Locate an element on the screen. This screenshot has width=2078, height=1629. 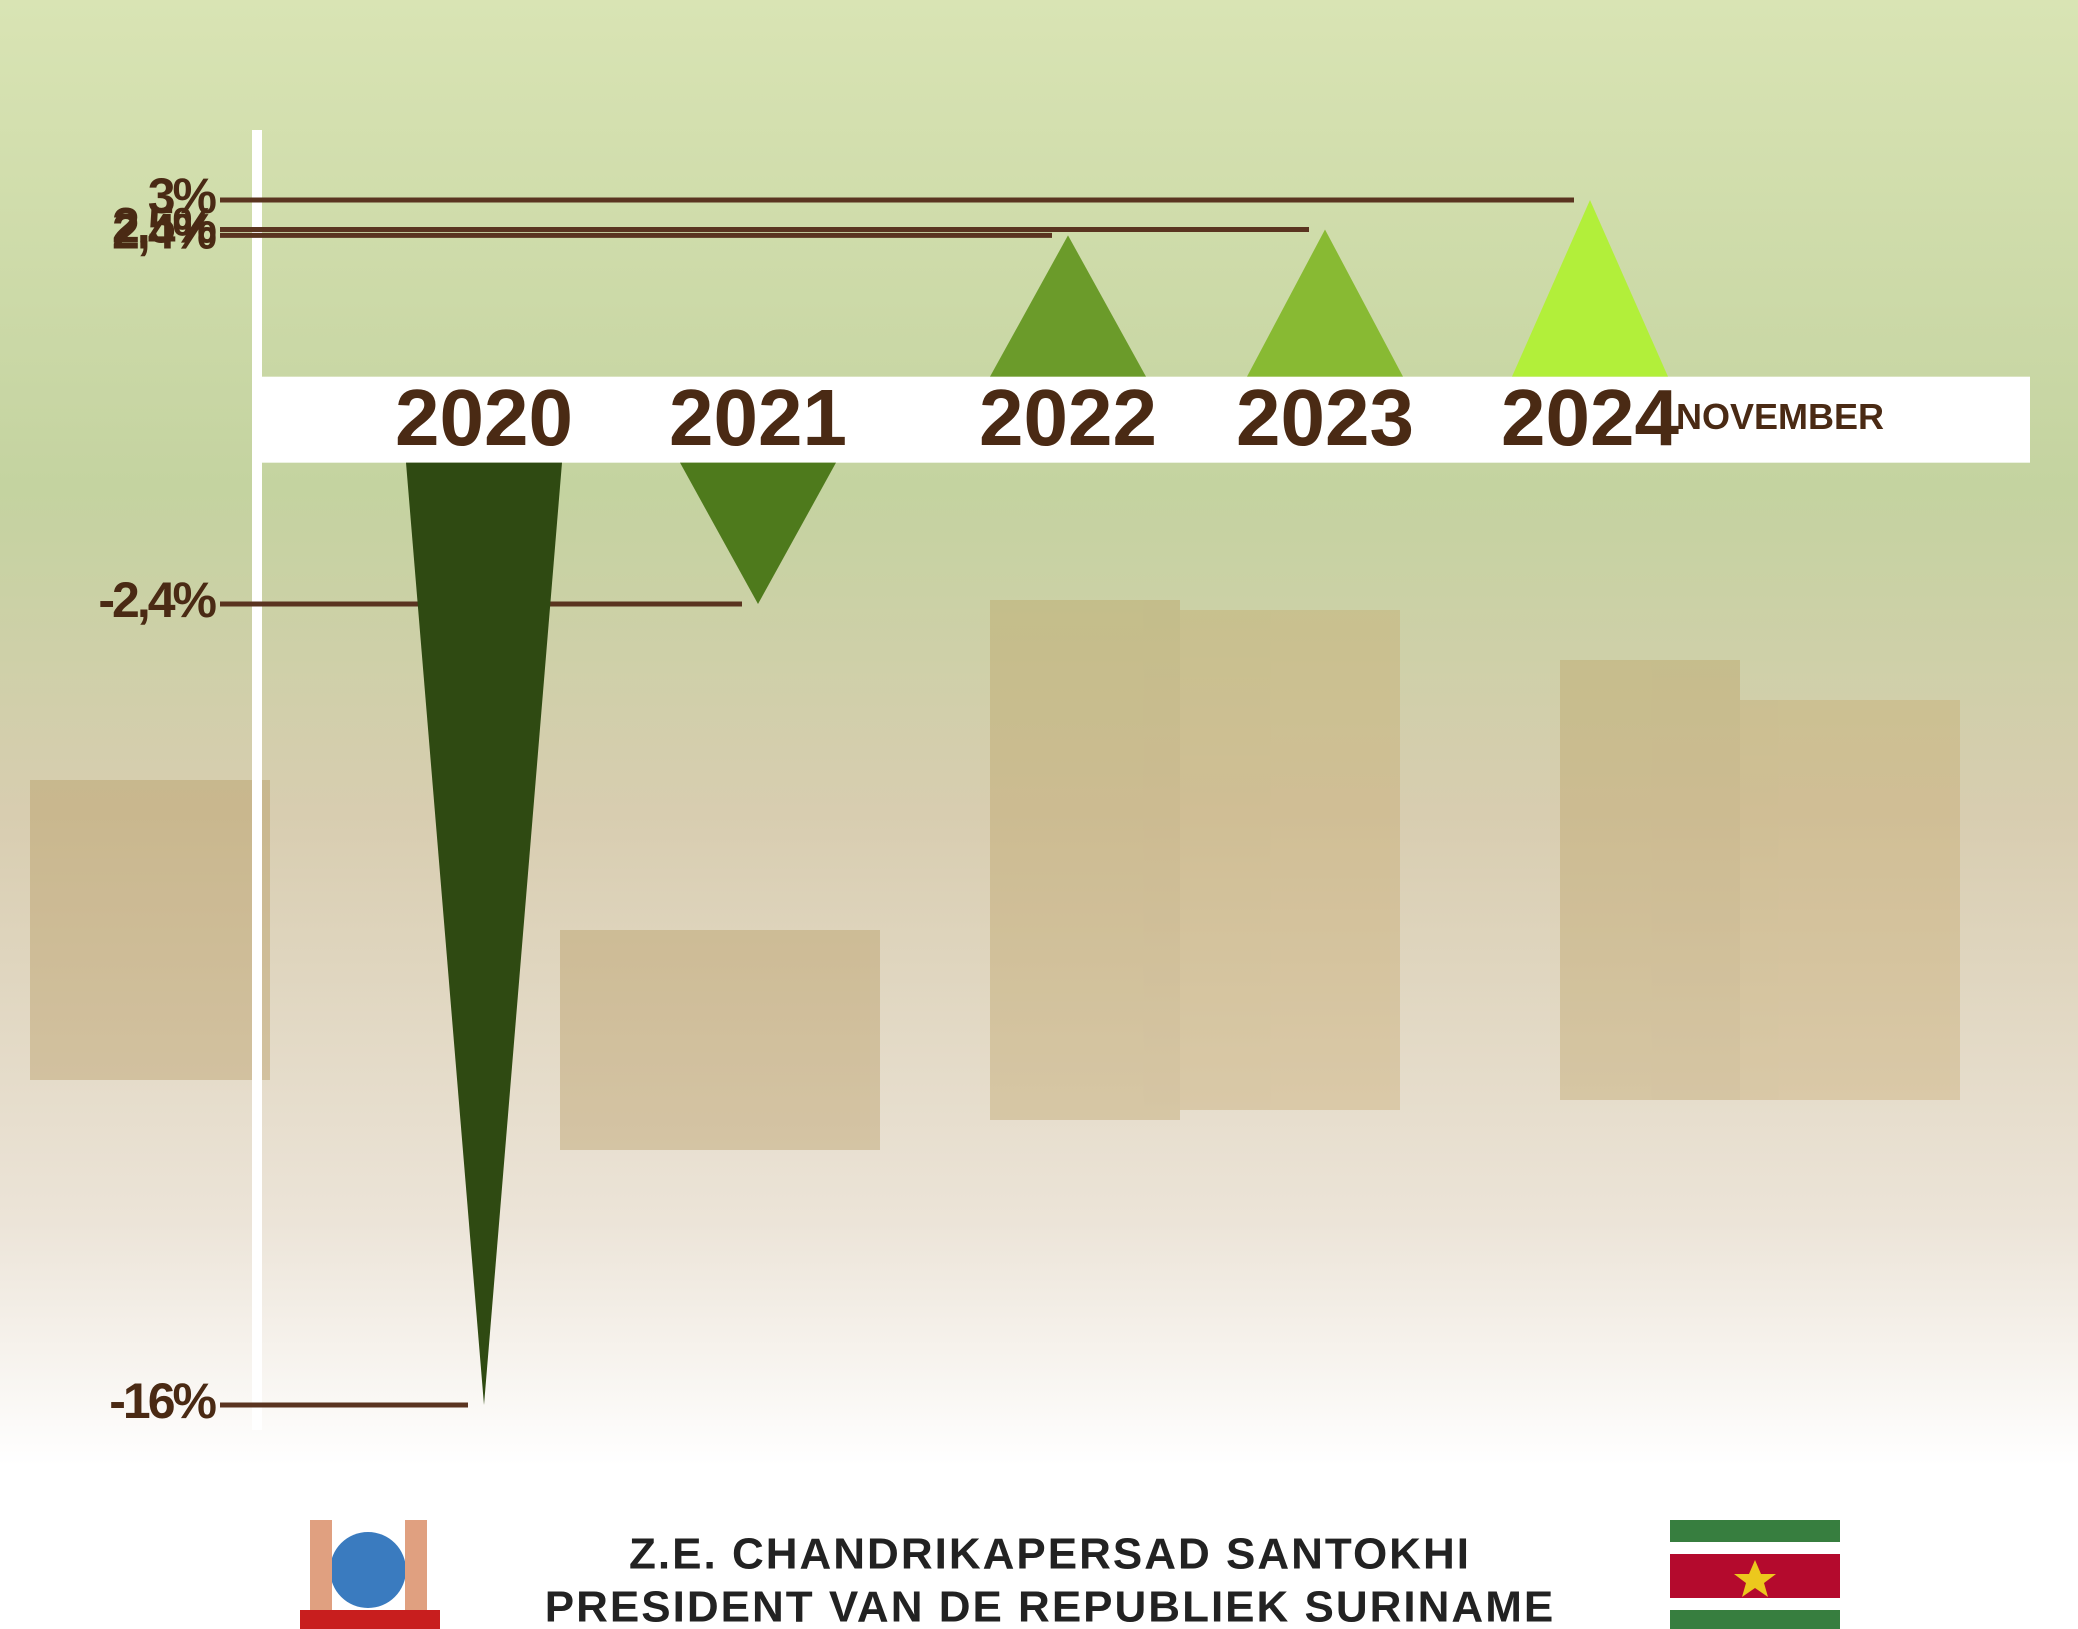
value-label: -16% is located at coordinates (162, 1401).